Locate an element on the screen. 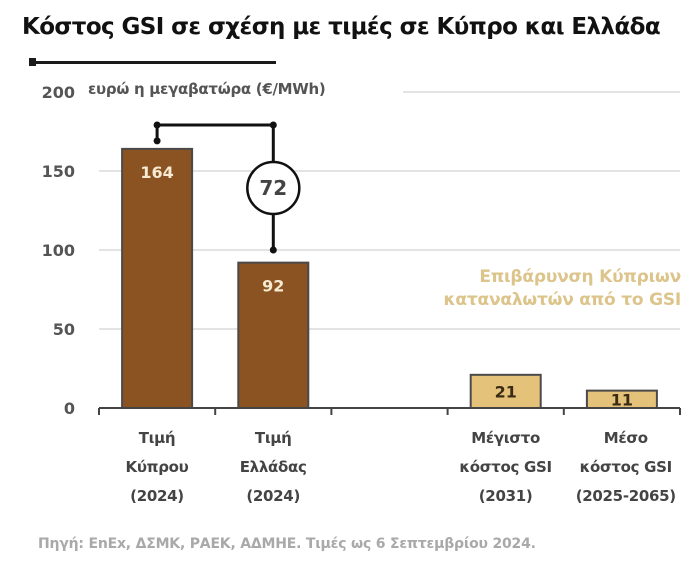 The width and height of the screenshot is (699, 572). x-axis is located at coordinates (389, 411).